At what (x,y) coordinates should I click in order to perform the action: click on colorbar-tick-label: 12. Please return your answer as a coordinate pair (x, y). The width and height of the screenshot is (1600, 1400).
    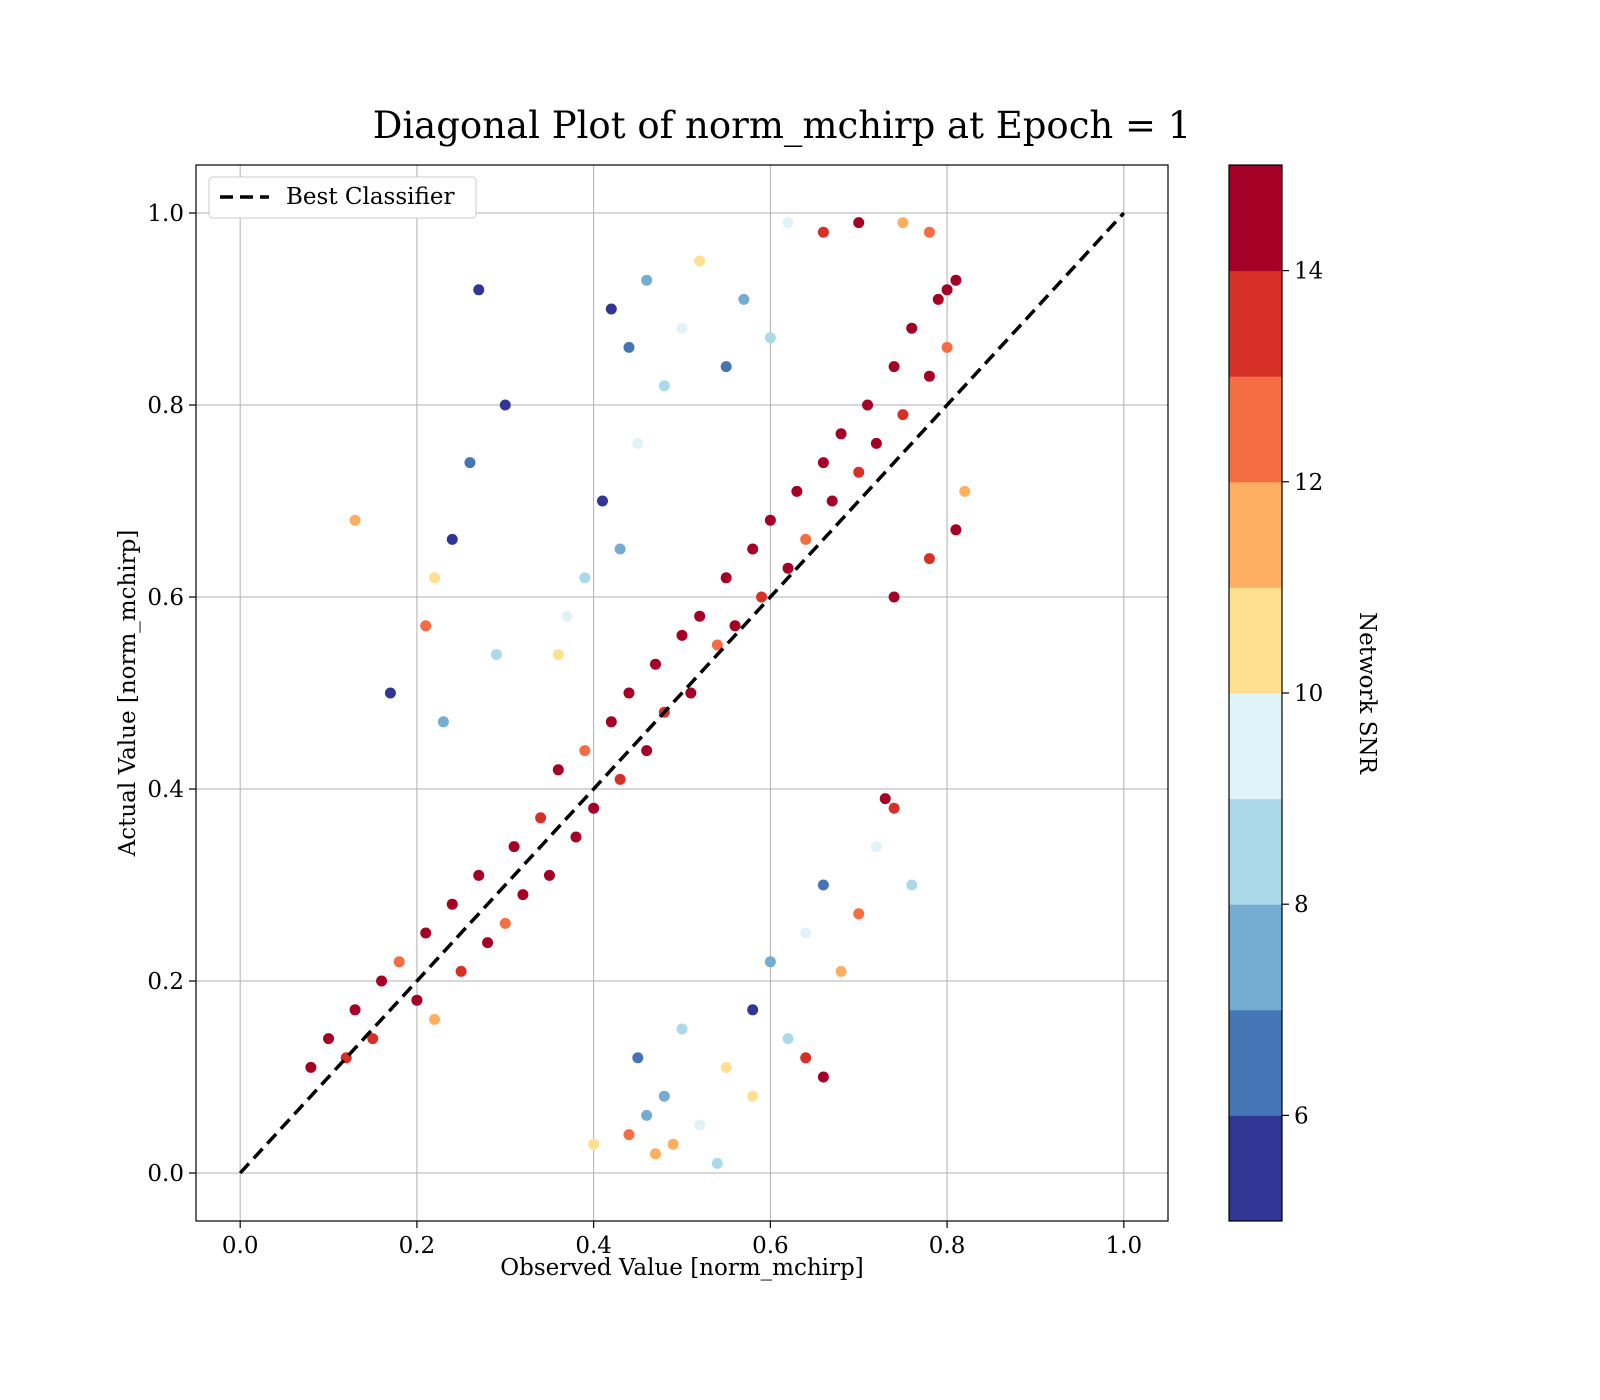
    Looking at the image, I should click on (1308, 483).